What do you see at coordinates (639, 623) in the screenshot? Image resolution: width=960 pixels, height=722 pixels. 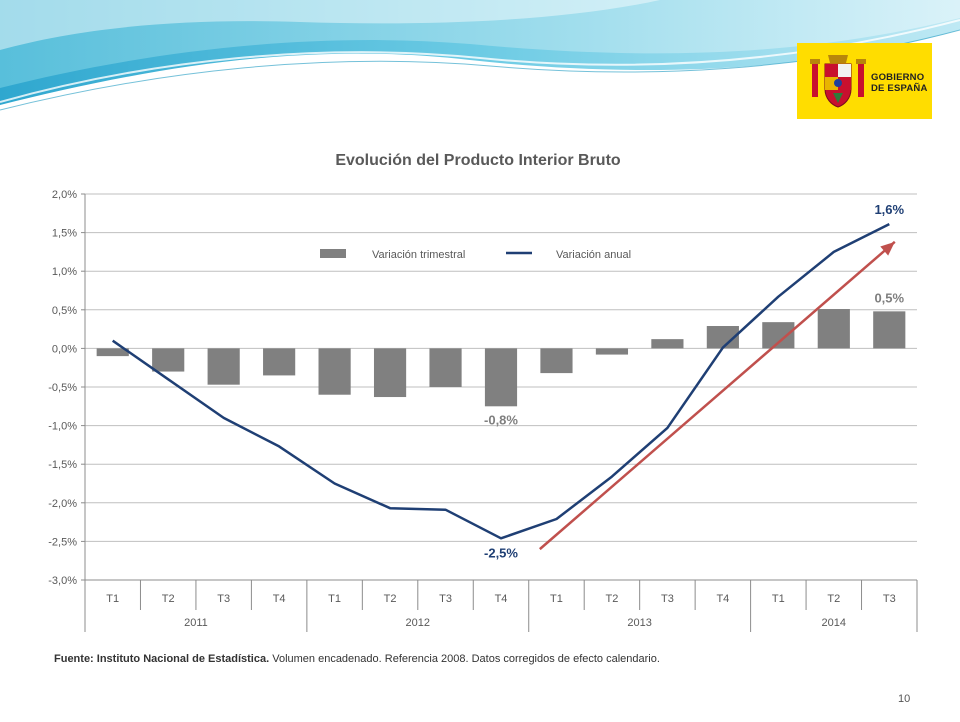 I see `x-group-label: 2013` at bounding box center [639, 623].